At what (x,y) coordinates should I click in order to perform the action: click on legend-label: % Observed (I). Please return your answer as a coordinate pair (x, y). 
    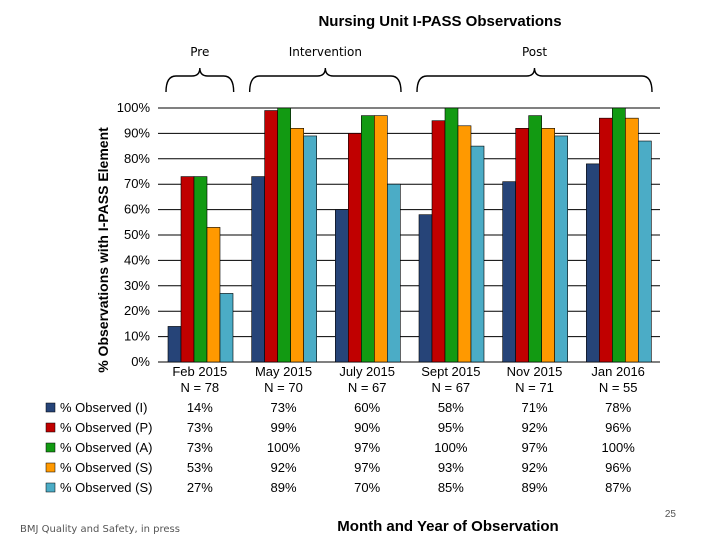
    Looking at the image, I should click on (103, 407).